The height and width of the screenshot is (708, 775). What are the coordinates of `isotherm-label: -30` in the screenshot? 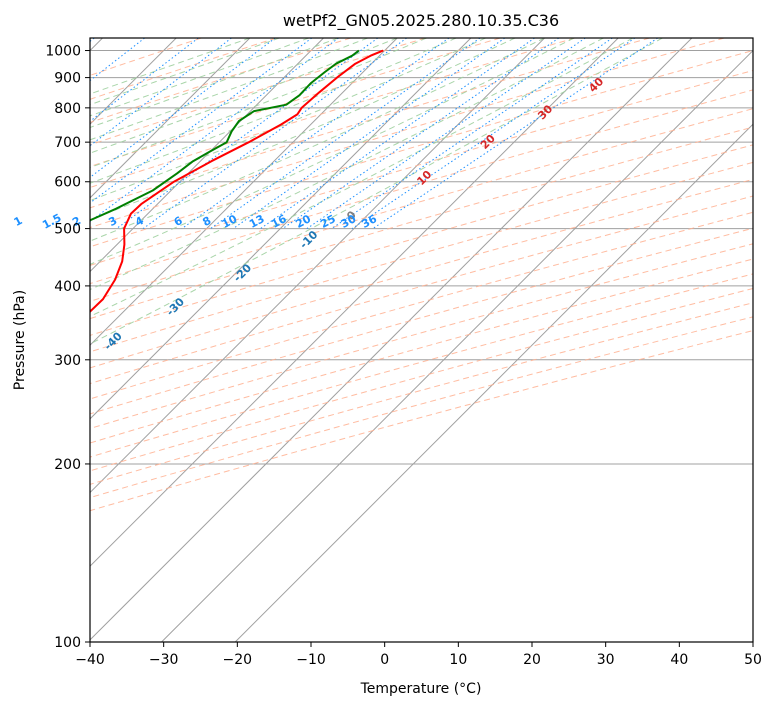 It's located at (175, 306).